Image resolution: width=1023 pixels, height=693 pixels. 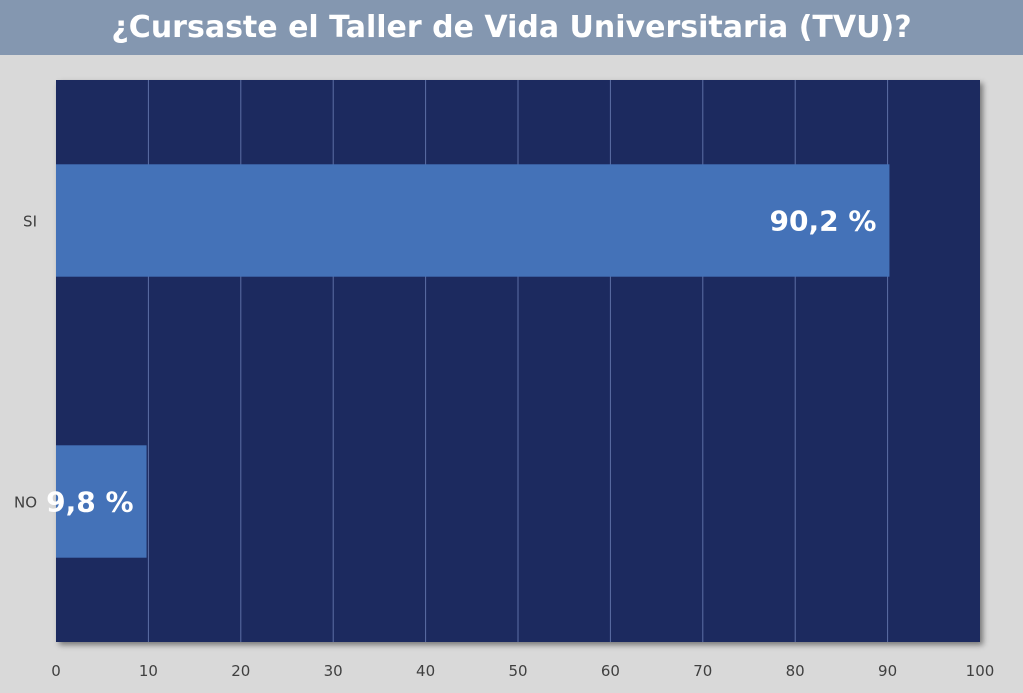 What do you see at coordinates (56, 671) in the screenshot?
I see `x-tick-label: 0` at bounding box center [56, 671].